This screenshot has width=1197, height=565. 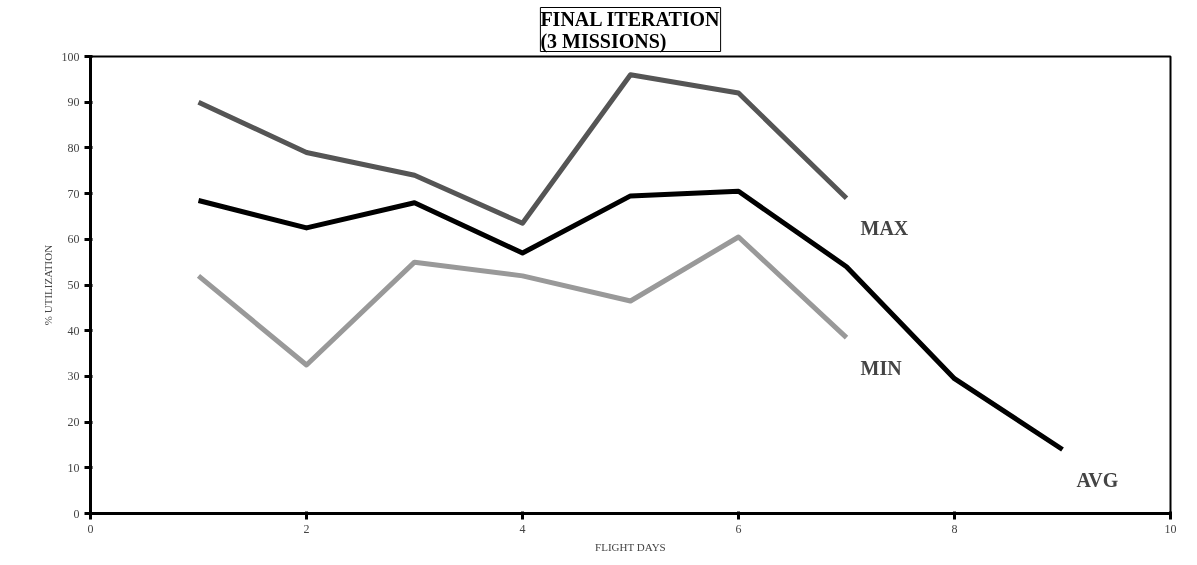 I want to click on chart-title: FINAL ITERATION (3 MISSIONS), so click(x=630, y=30).